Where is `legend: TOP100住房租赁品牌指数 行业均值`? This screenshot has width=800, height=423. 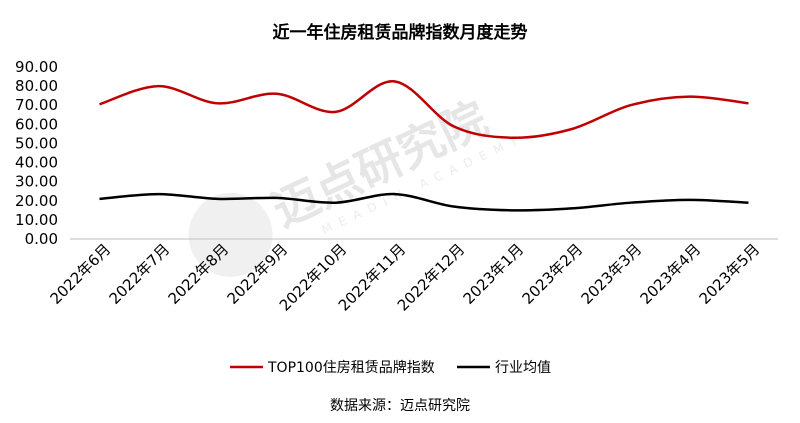 legend: TOP100住房租赁品牌指数 行业均值 is located at coordinates (390, 367).